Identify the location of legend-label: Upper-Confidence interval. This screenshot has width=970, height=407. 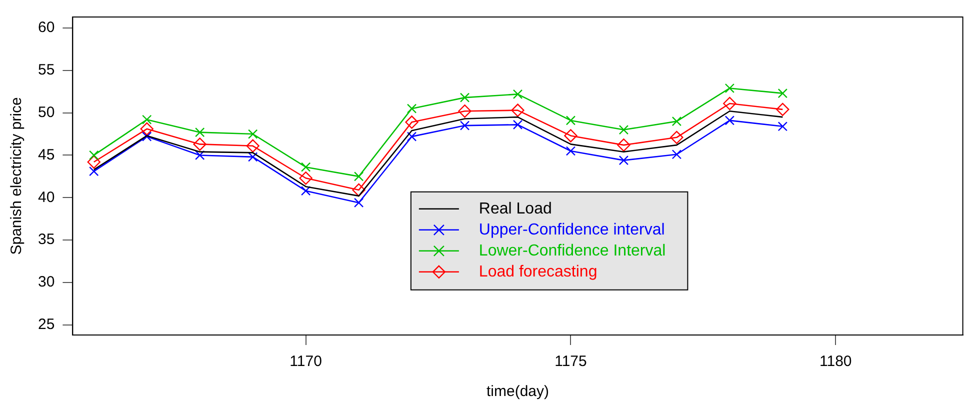
(571, 229).